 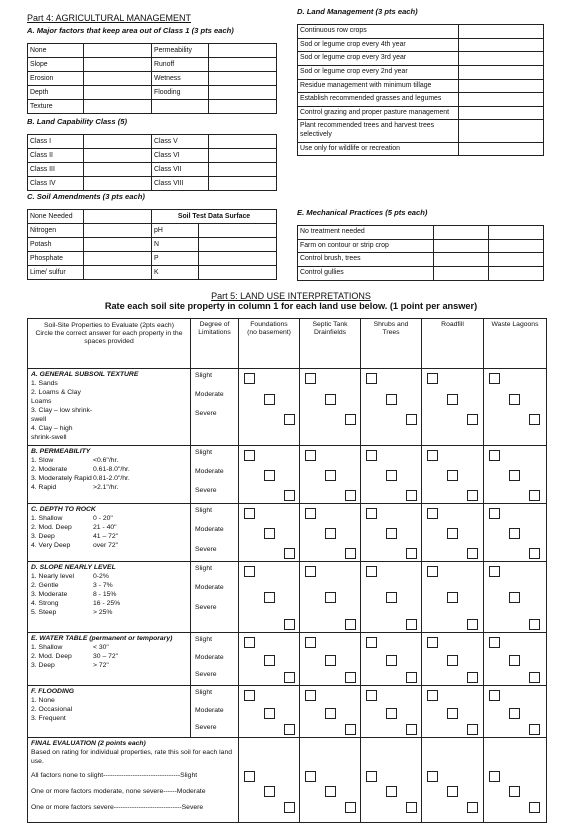 What do you see at coordinates (109, 710) in the screenshot?
I see `property-option: 2. Occasional` at bounding box center [109, 710].